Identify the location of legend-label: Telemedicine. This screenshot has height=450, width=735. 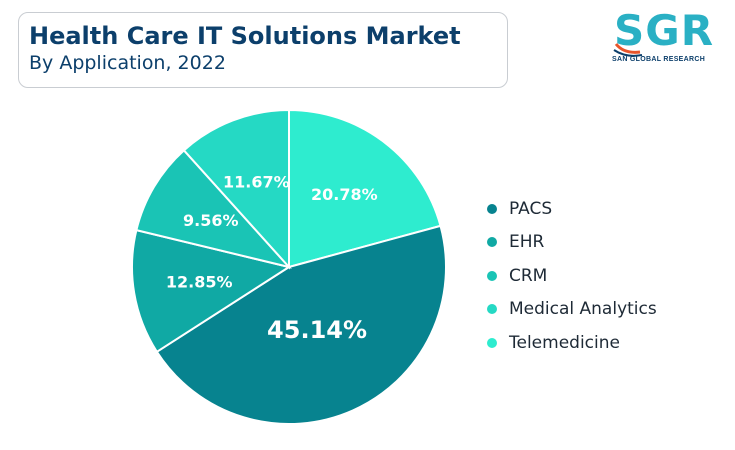
(564, 342).